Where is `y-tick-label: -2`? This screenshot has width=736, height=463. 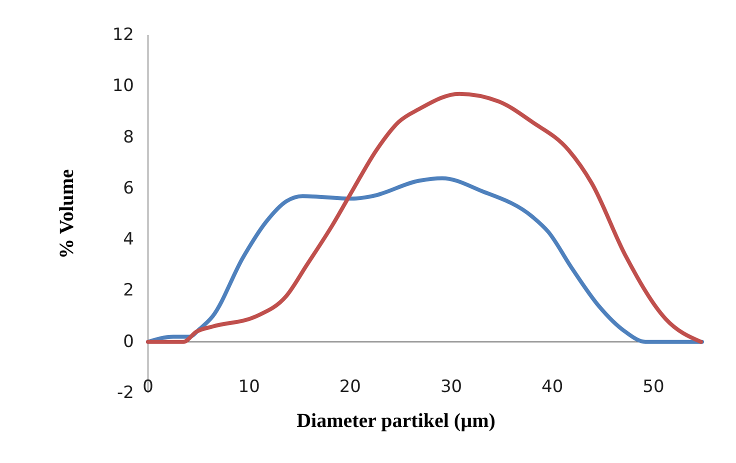
y-tick-label: -2 is located at coordinates (125, 393).